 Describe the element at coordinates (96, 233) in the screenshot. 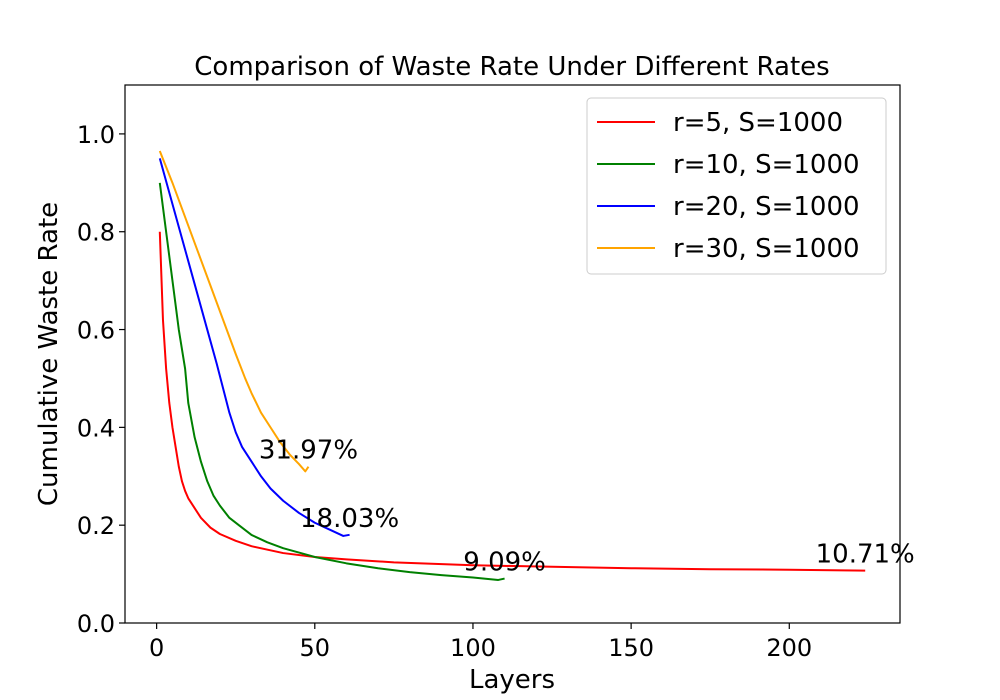

I see `y-tick-label: 0.8` at that location.